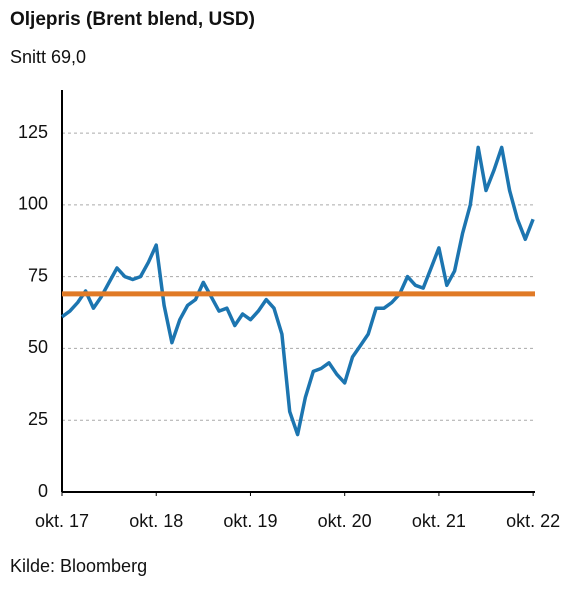 This screenshot has width=575, height=595. What do you see at coordinates (250, 521) in the screenshot?
I see `x-tick-label: okt. 19` at bounding box center [250, 521].